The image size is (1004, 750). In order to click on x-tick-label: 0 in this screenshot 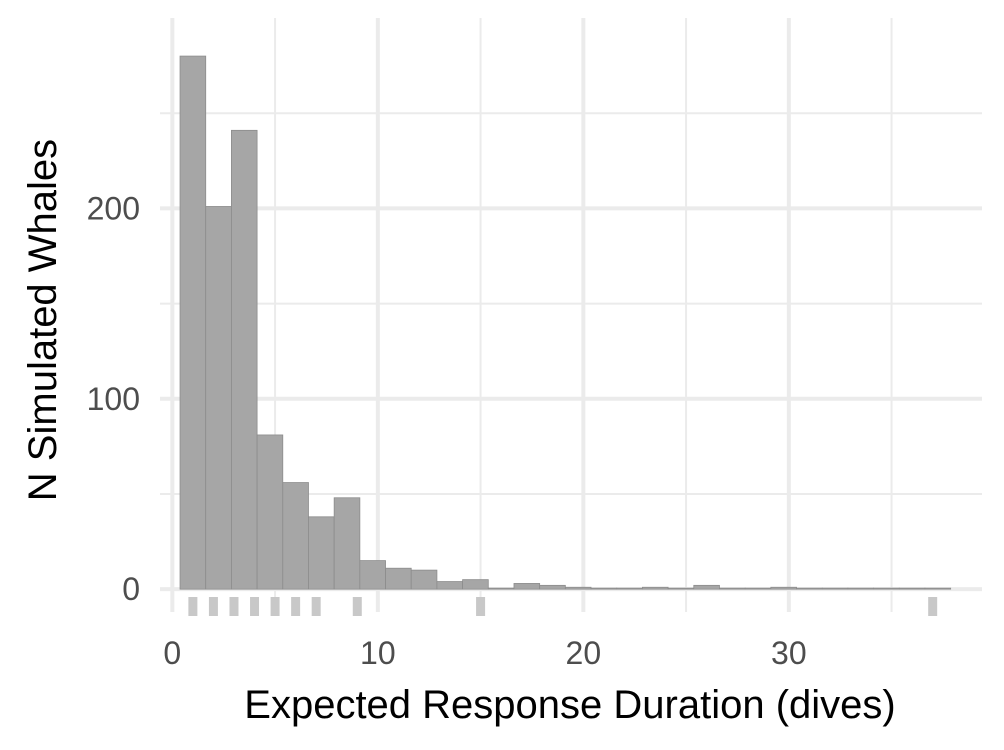, I will do `click(172, 653)`.